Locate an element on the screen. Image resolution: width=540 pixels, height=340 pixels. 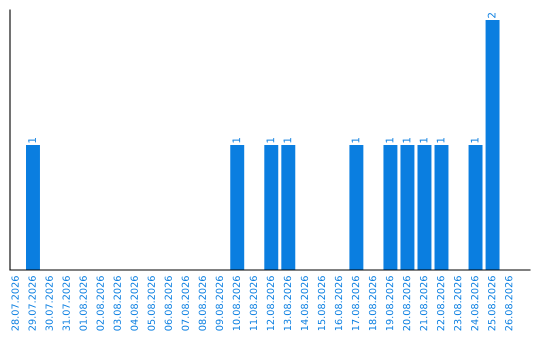
x-tick-label: 14.08.2026 is located at coordinates (304, 303).